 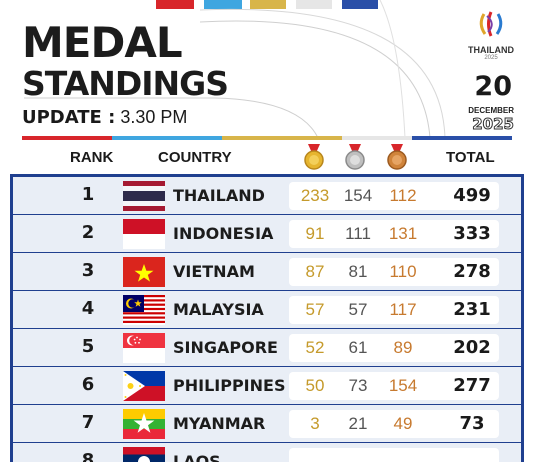 What do you see at coordinates (493, 124) in the screenshot?
I see `date-year: 2025` at bounding box center [493, 124].